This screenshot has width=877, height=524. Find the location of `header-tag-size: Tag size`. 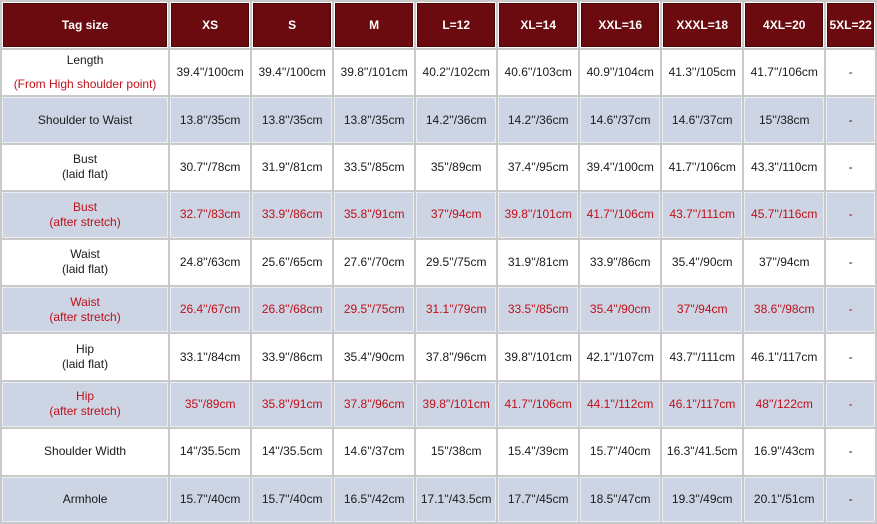

header-tag-size: Tag size is located at coordinates (85, 25).